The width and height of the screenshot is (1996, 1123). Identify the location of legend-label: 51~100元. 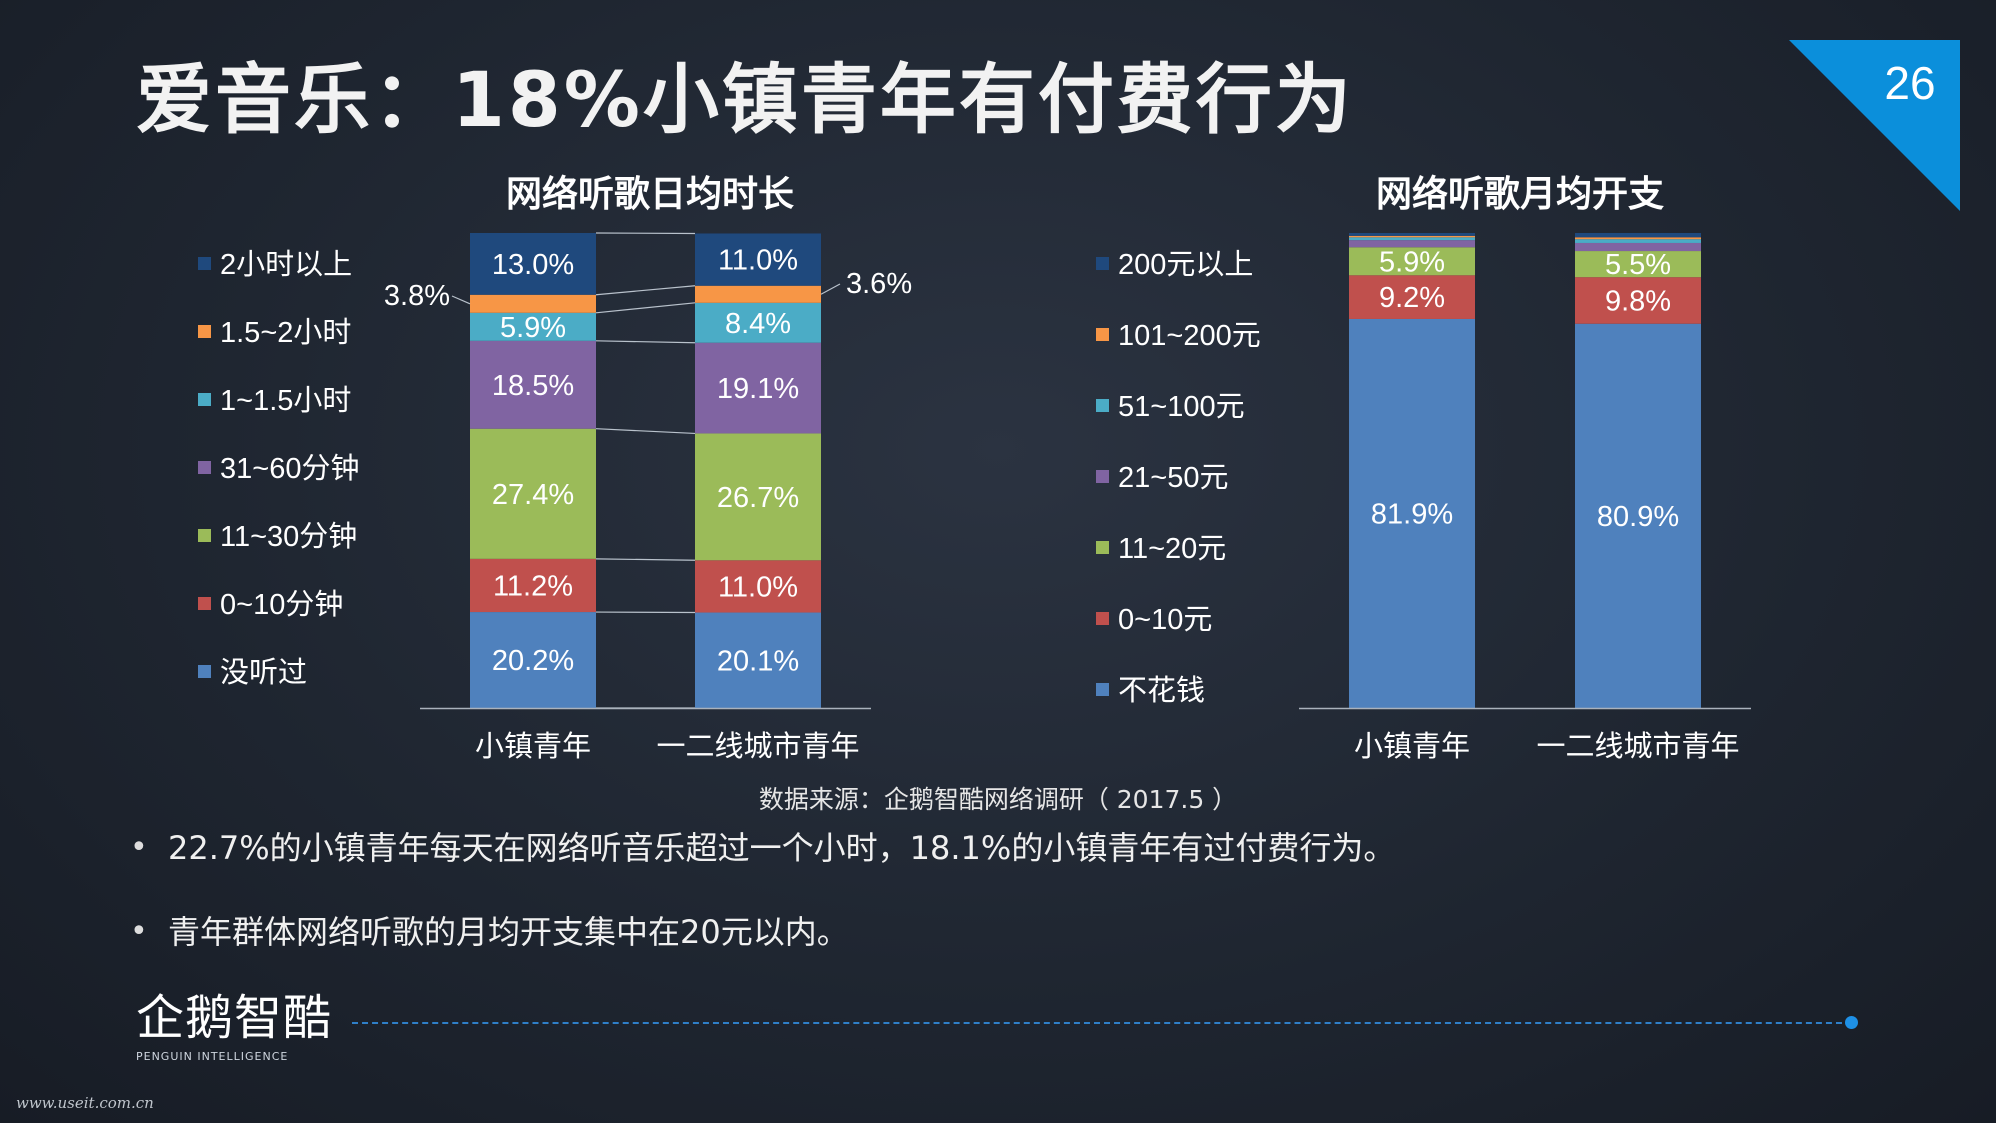
(1181, 407).